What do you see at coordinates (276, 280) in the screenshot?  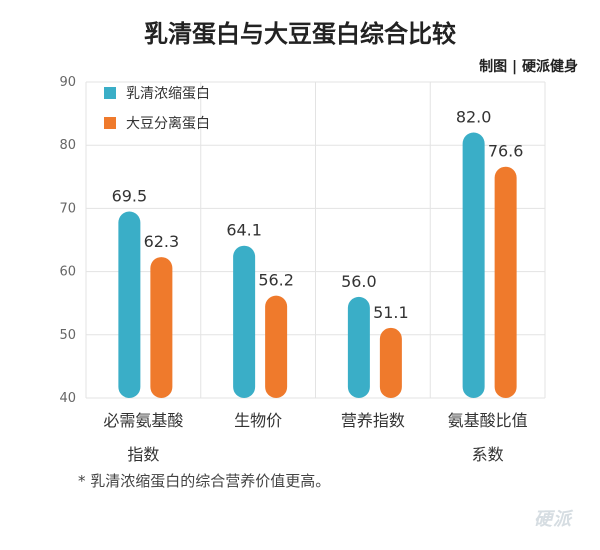 I see `data-label: 56.2` at bounding box center [276, 280].